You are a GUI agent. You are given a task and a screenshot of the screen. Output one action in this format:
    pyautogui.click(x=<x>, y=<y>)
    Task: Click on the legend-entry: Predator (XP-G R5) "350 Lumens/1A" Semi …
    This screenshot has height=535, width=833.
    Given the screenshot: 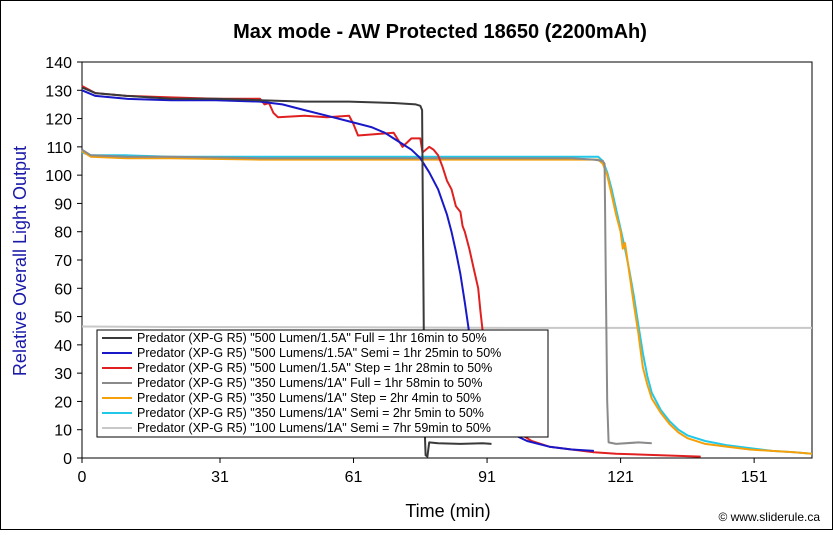 What is the action you would take?
    pyautogui.click(x=310, y=413)
    